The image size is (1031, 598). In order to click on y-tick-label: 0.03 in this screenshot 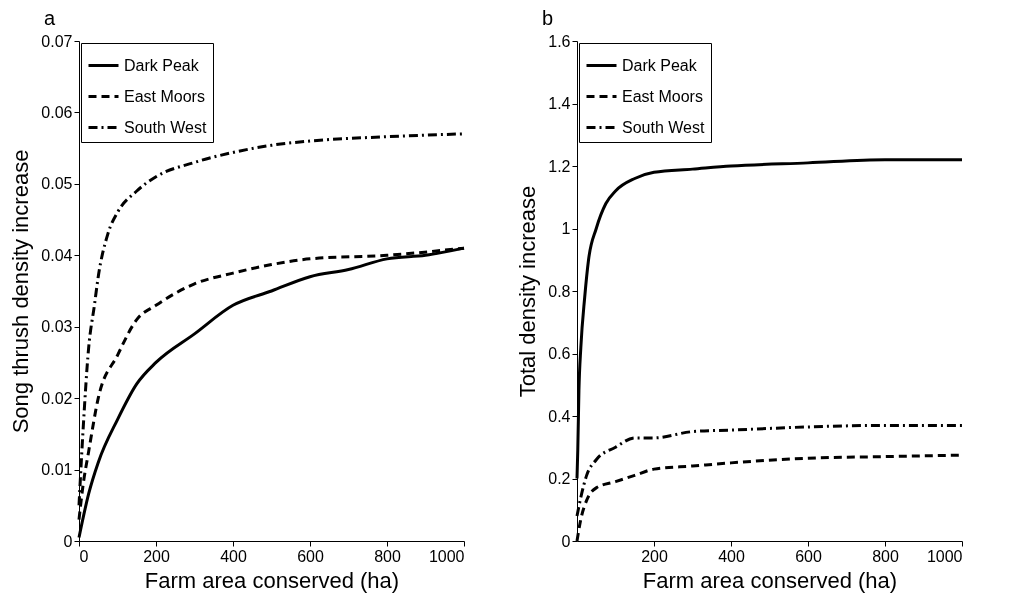, I will do `click(57, 327)`.